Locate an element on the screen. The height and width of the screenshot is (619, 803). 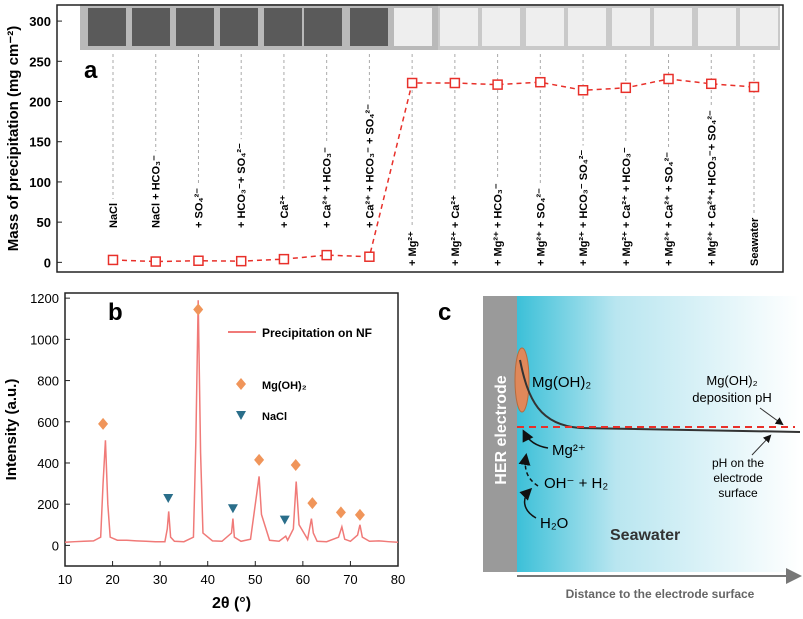
x-category-label: + HCO₃⁻+ SO₄²⁻ is located at coordinates (242, 185).